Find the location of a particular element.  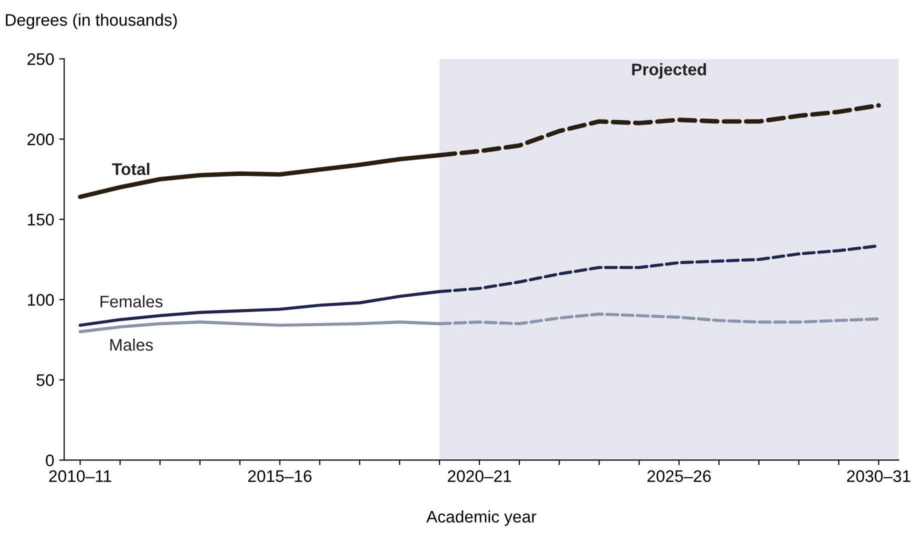

annotation: Projected is located at coordinates (669, 71).